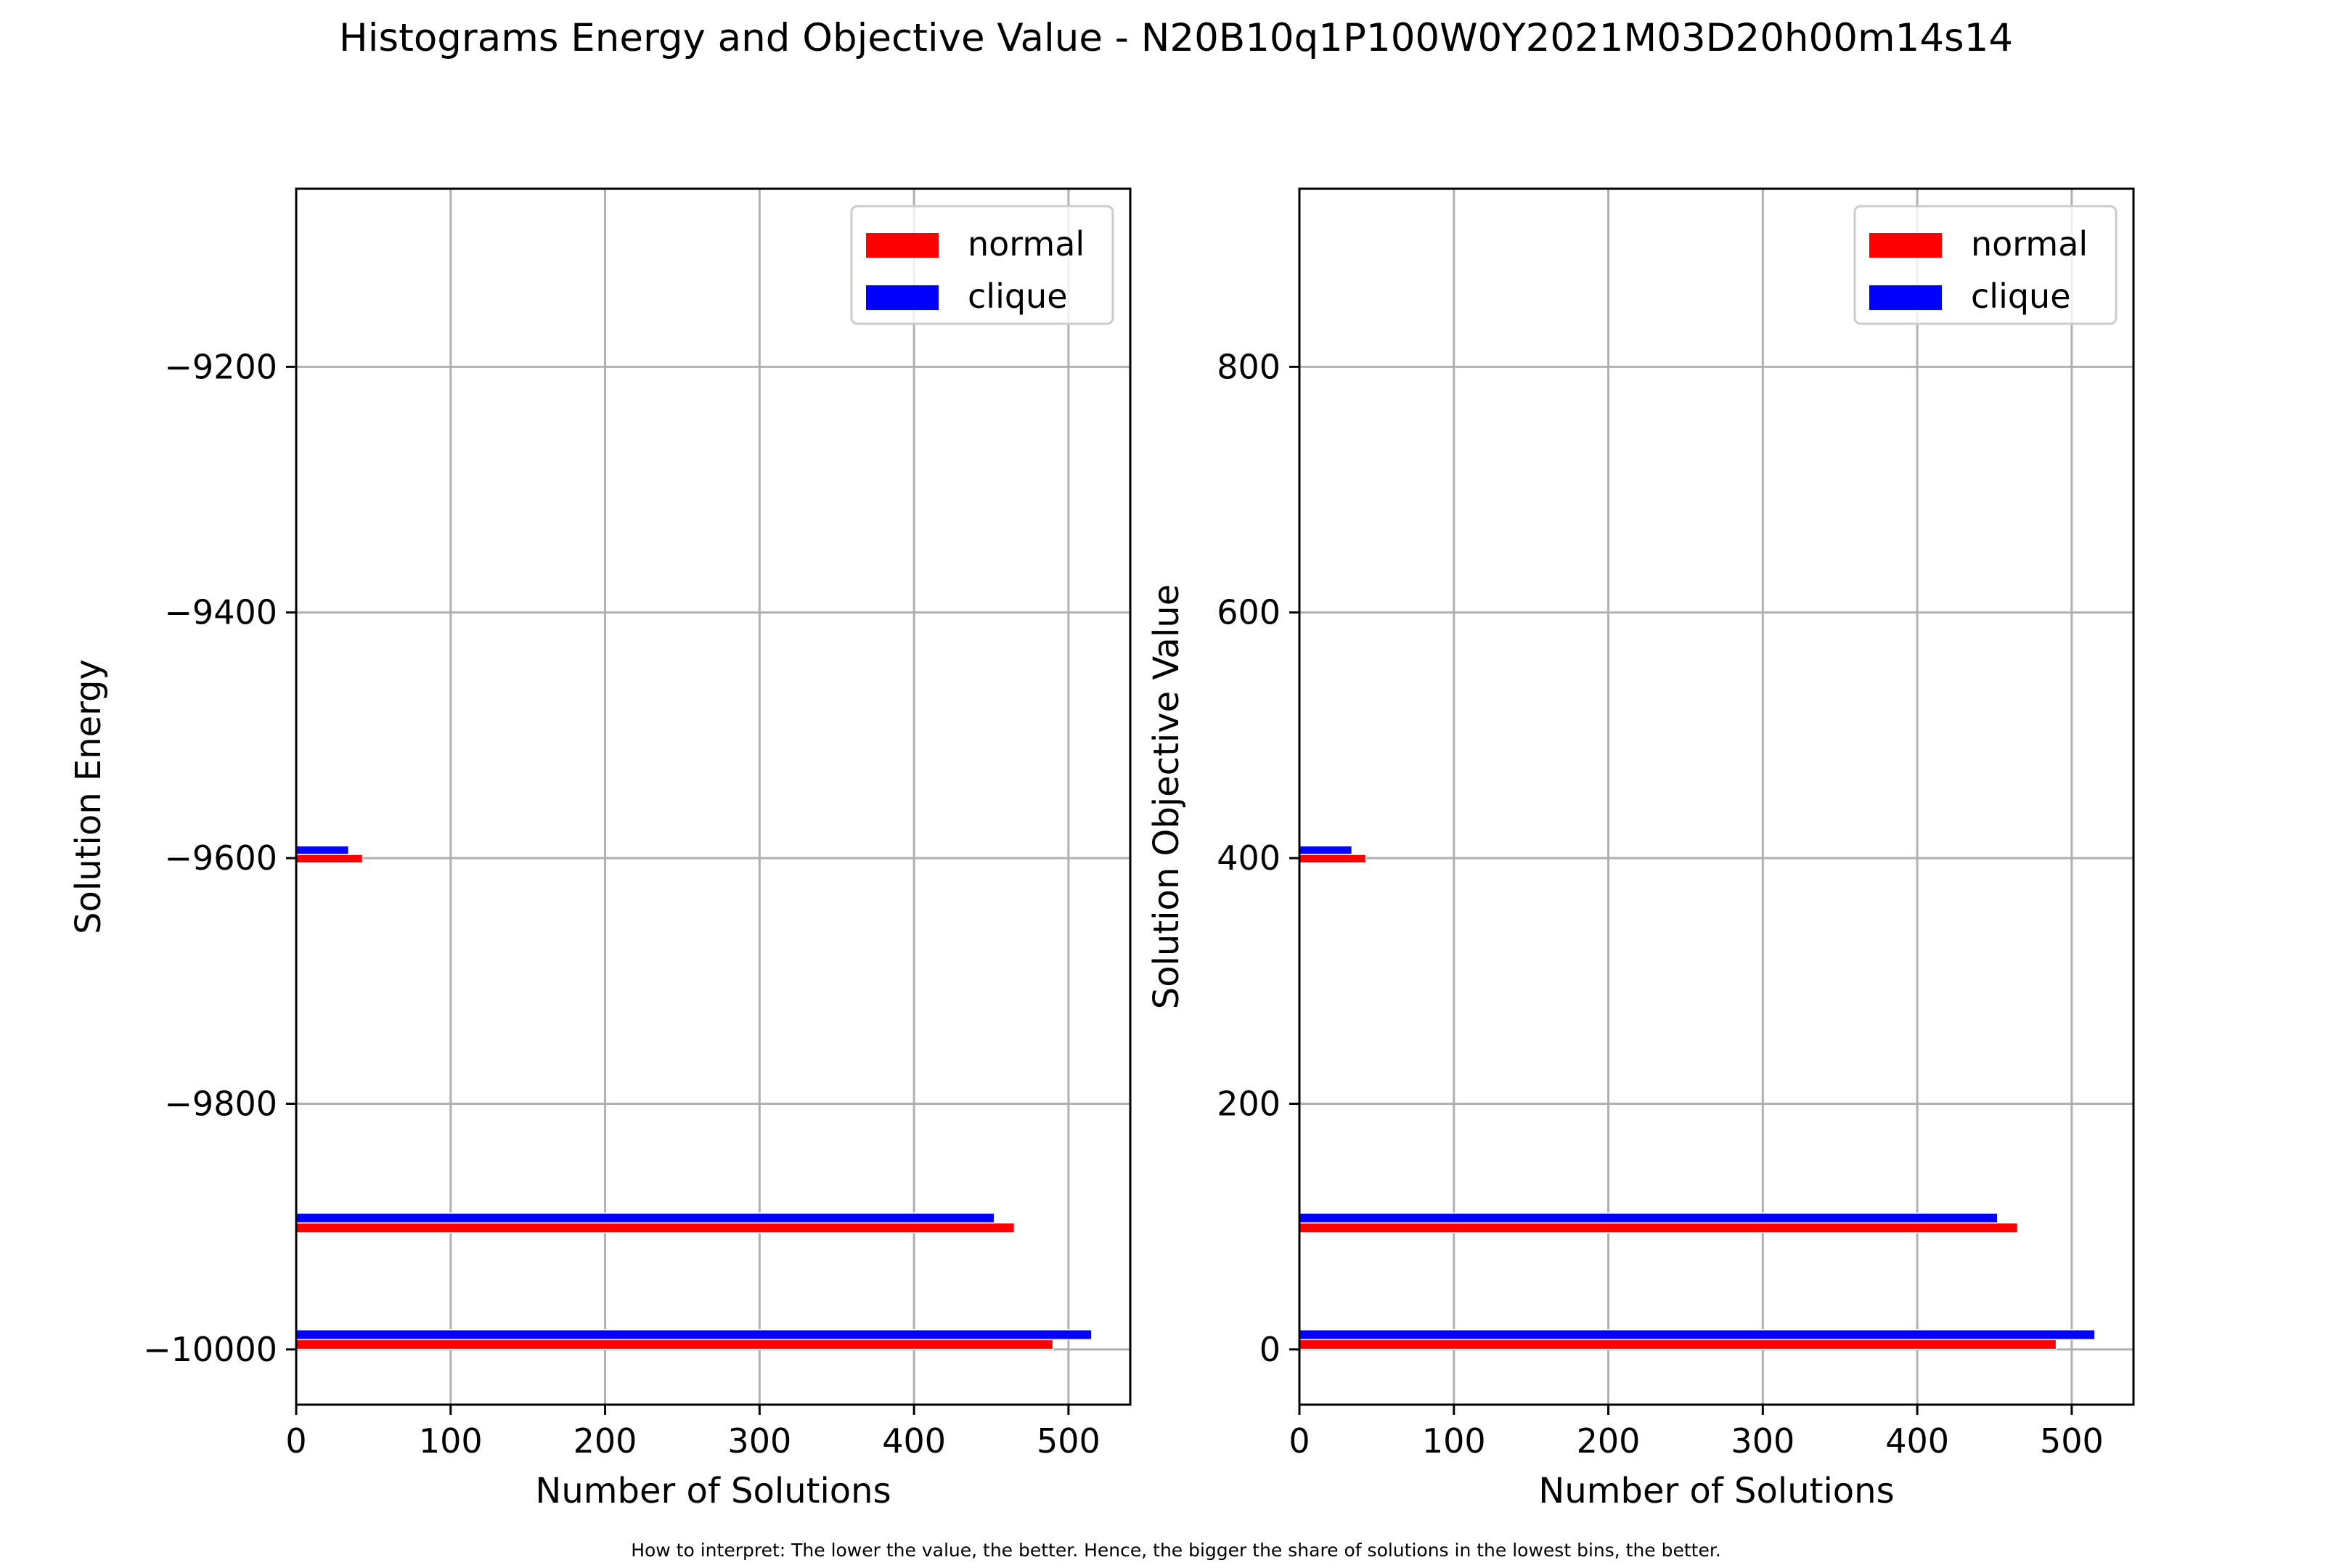 This screenshot has width=2352, height=1568. What do you see at coordinates (210, 1350) in the screenshot?
I see `y-tick-label: −10000` at bounding box center [210, 1350].